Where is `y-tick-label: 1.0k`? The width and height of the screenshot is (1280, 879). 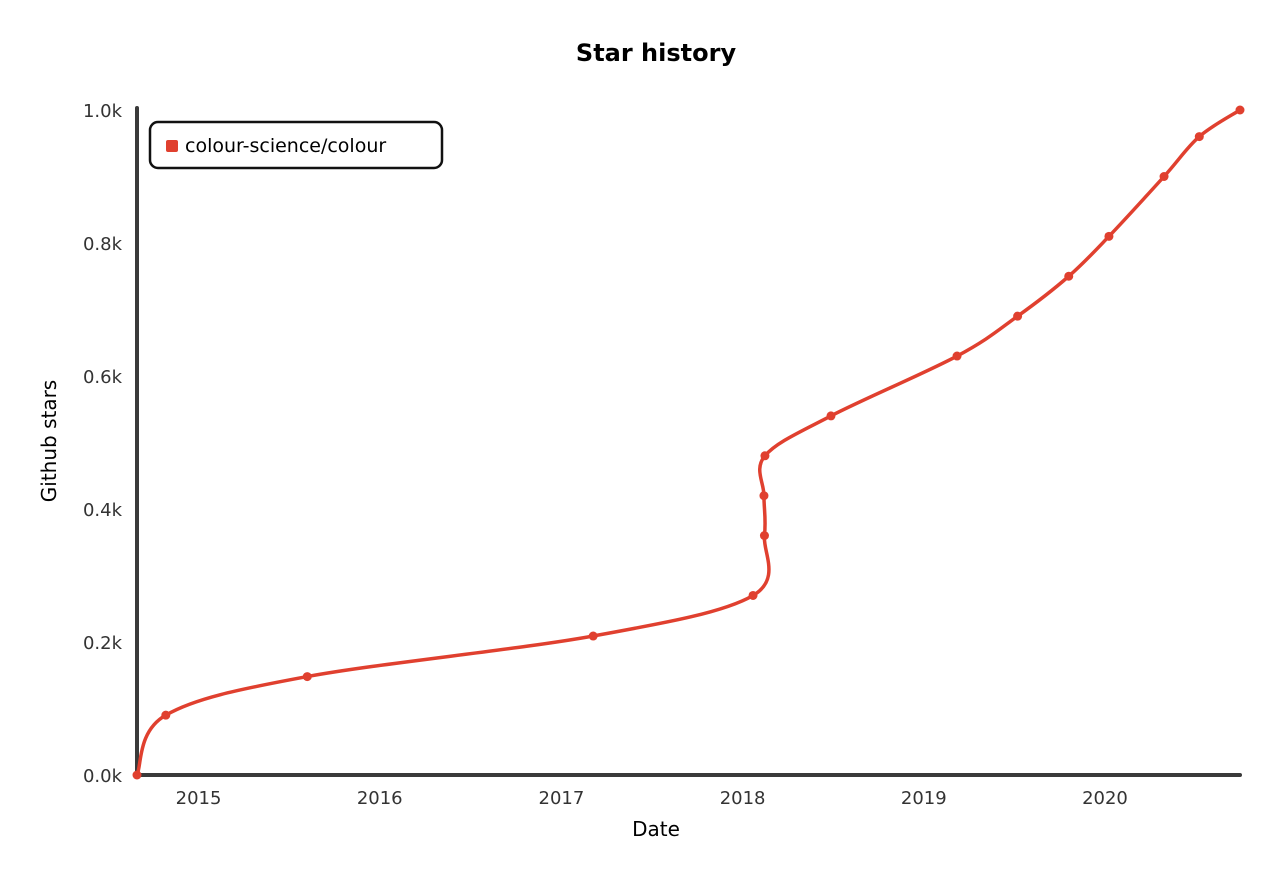 y-tick-label: 1.0k is located at coordinates (103, 111).